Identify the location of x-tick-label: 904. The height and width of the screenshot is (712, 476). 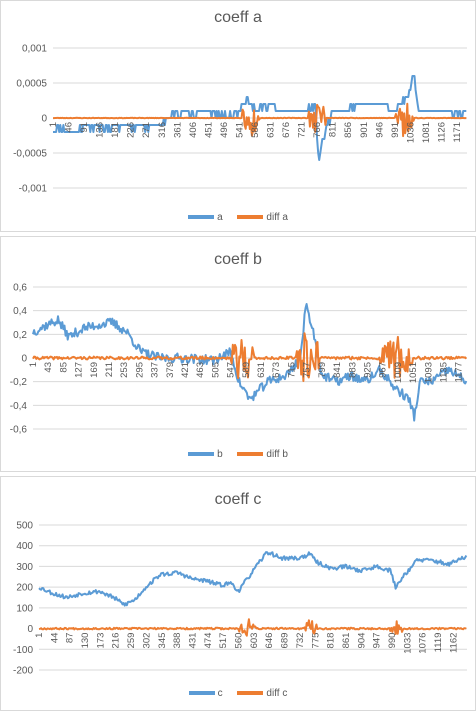
(361, 641).